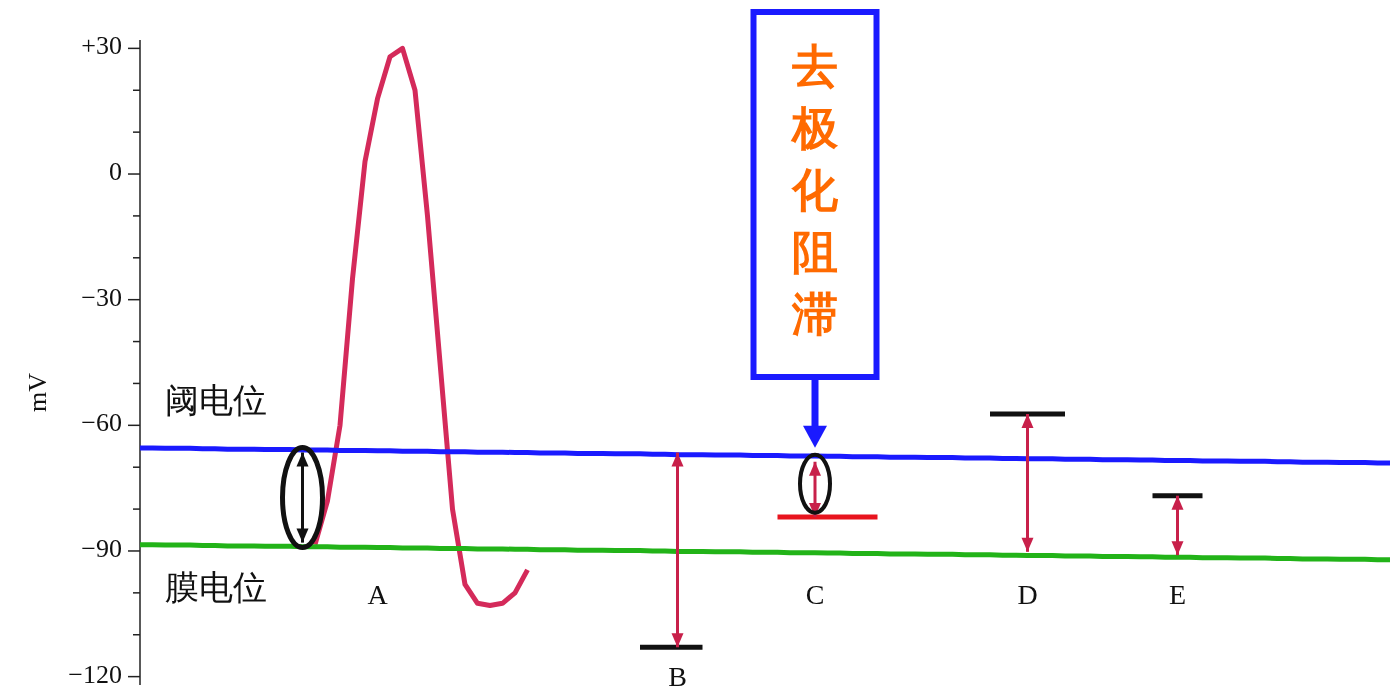  I want to click on annotation: 阈电位, so click(216, 400).